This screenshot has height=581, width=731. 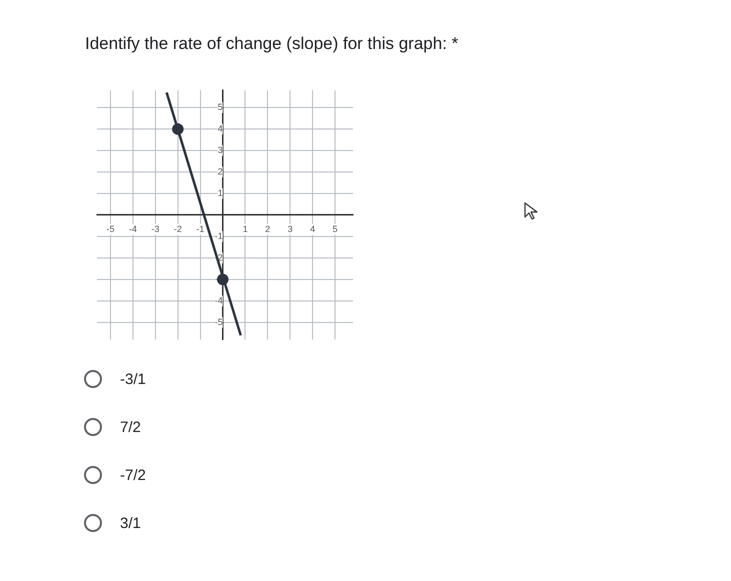 I want to click on y-tick-label: 5, so click(x=220, y=107).